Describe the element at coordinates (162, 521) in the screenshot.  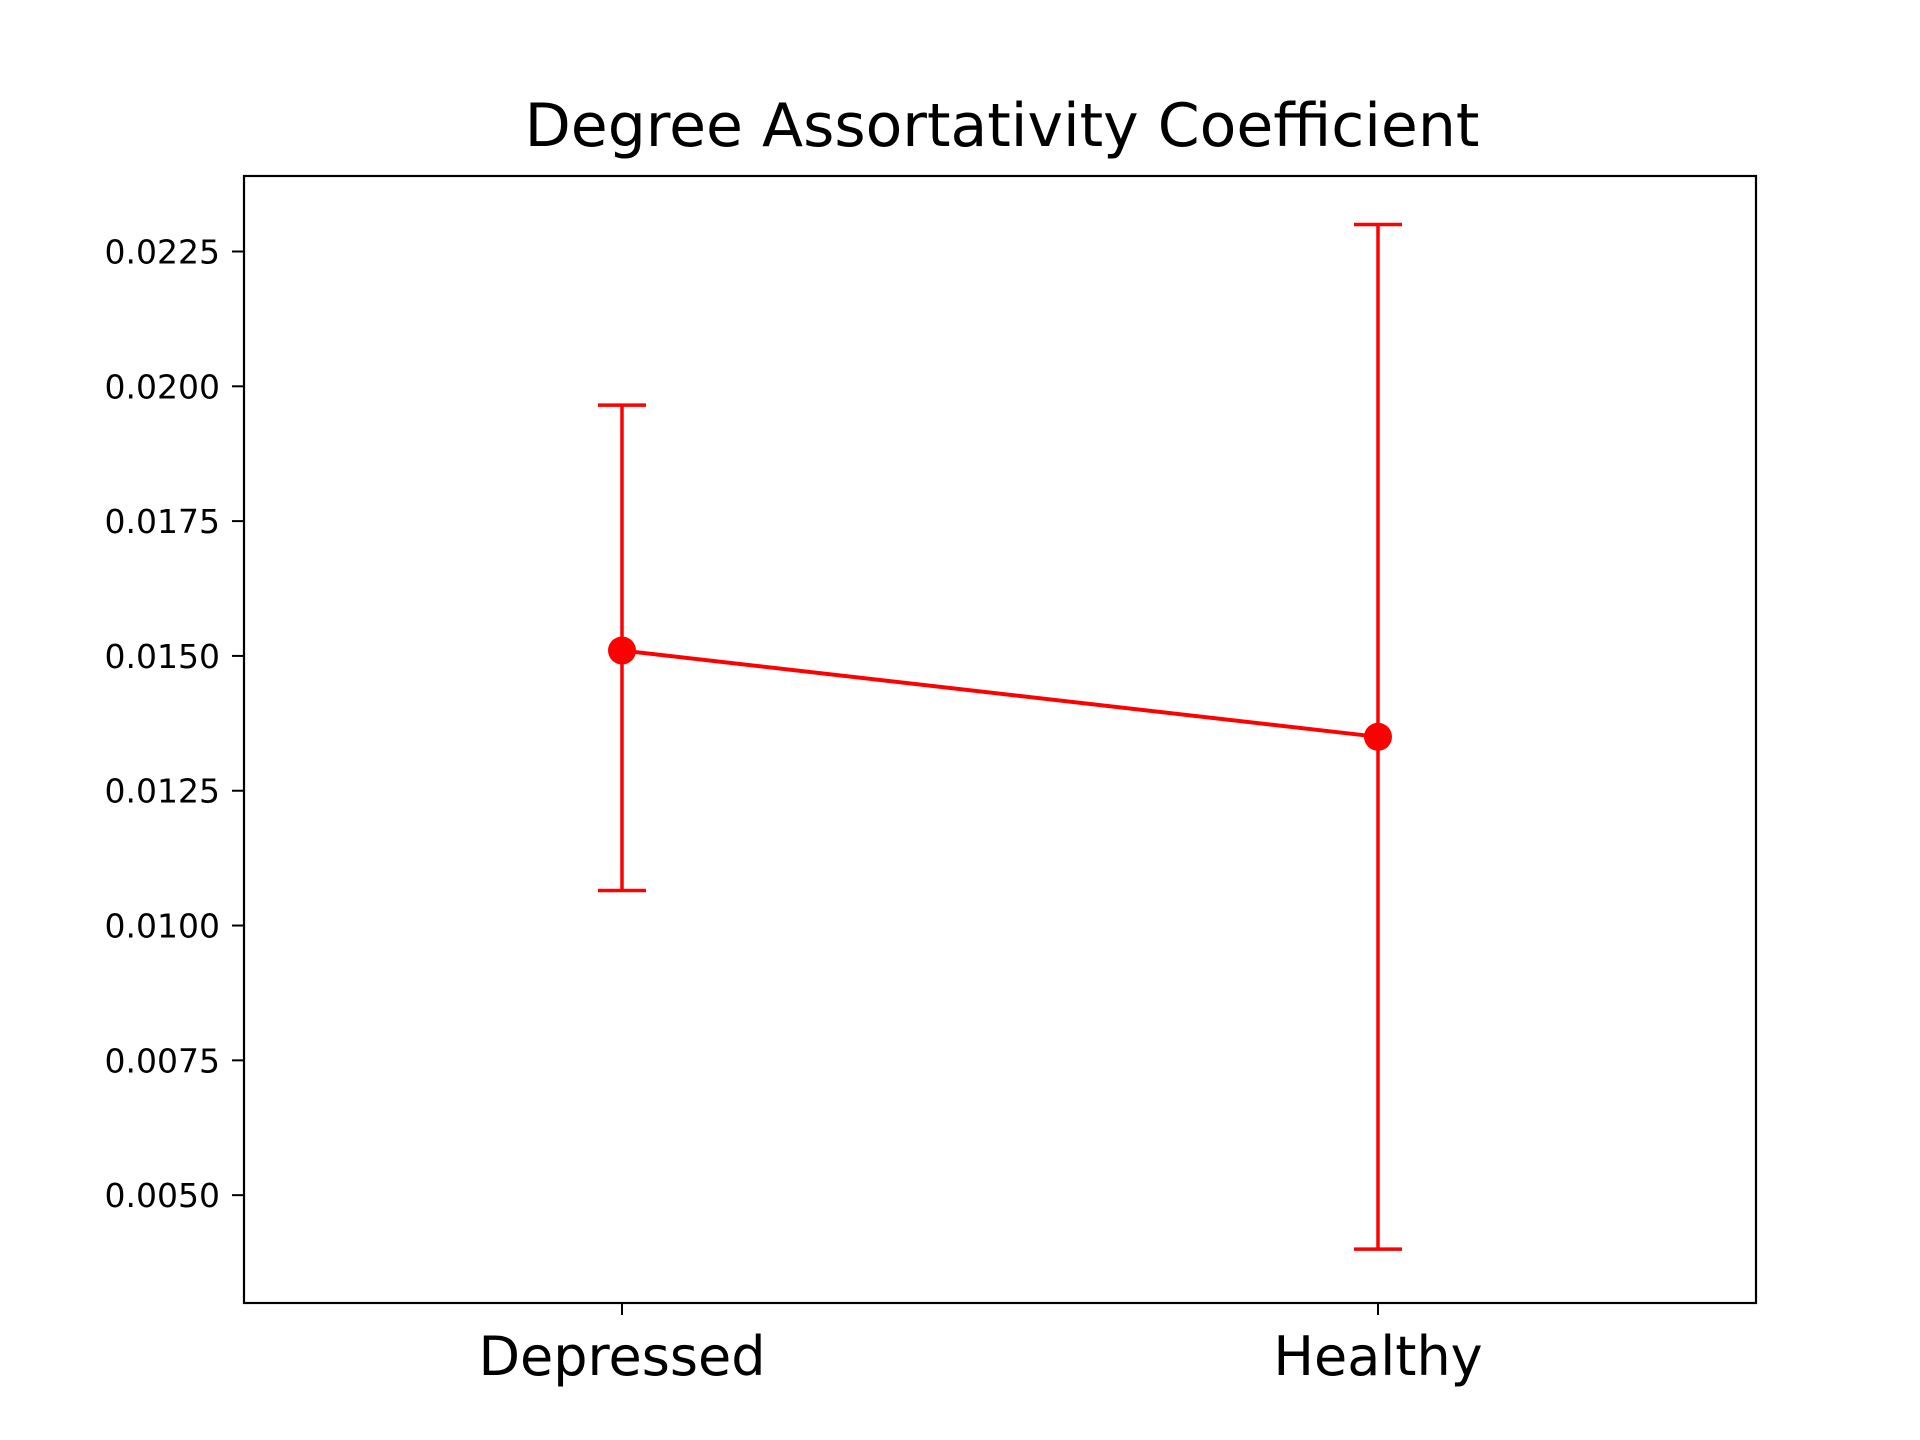
I see `y-tick-label: 0.0175` at that location.